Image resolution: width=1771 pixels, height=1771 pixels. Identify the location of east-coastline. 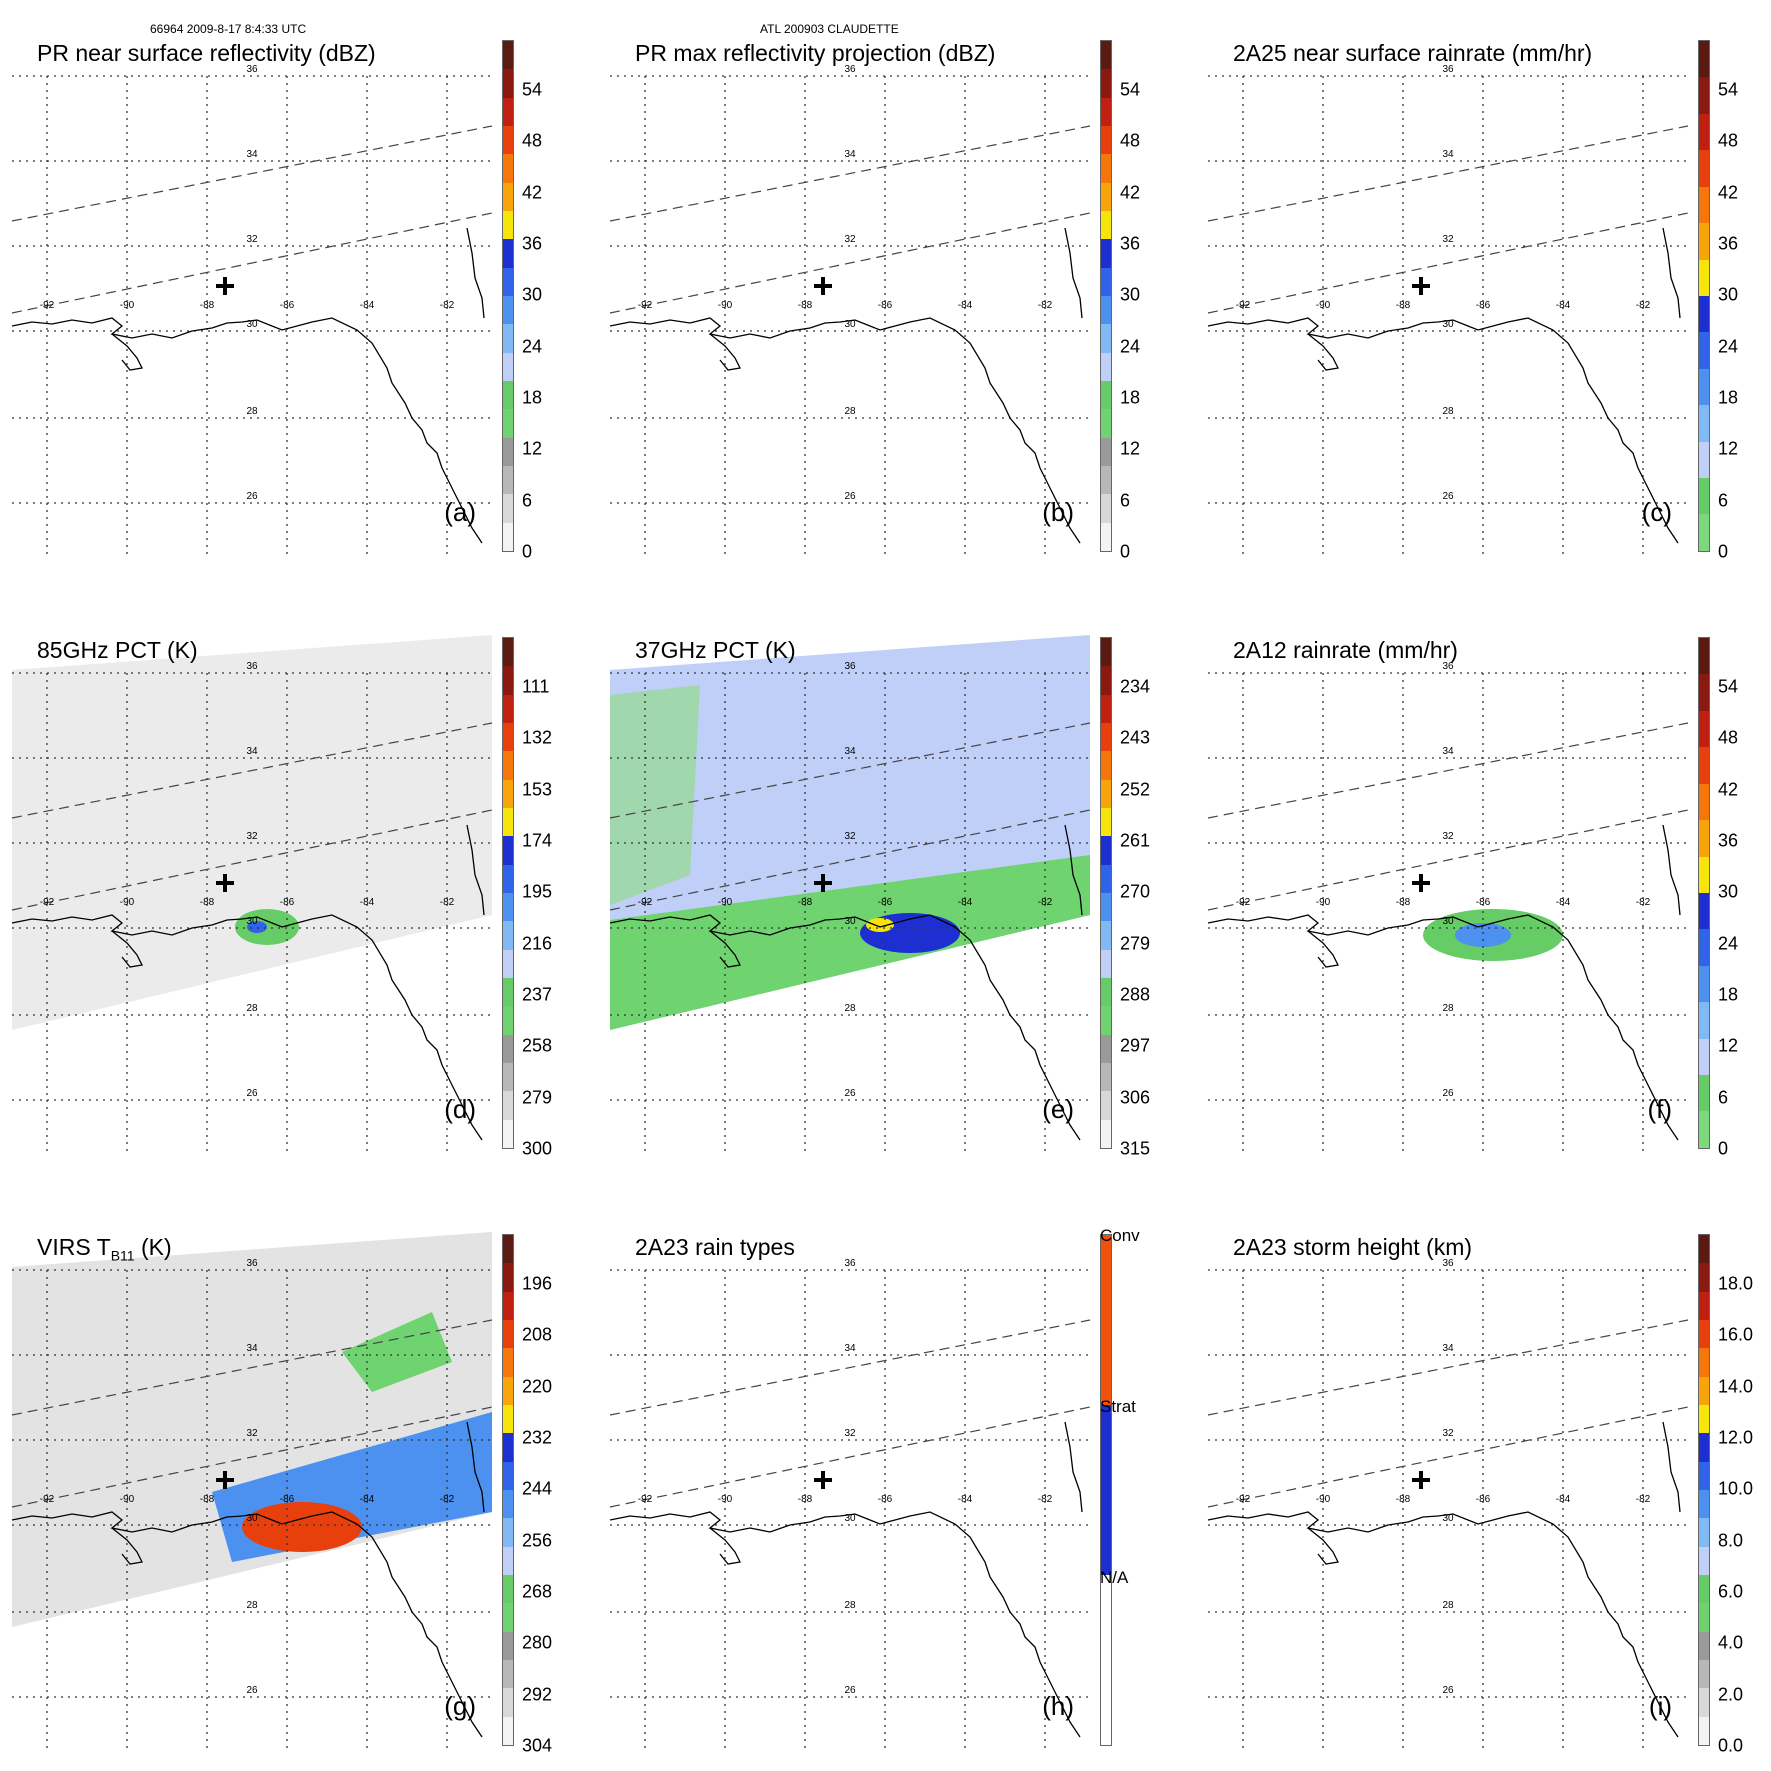
(1671, 870).